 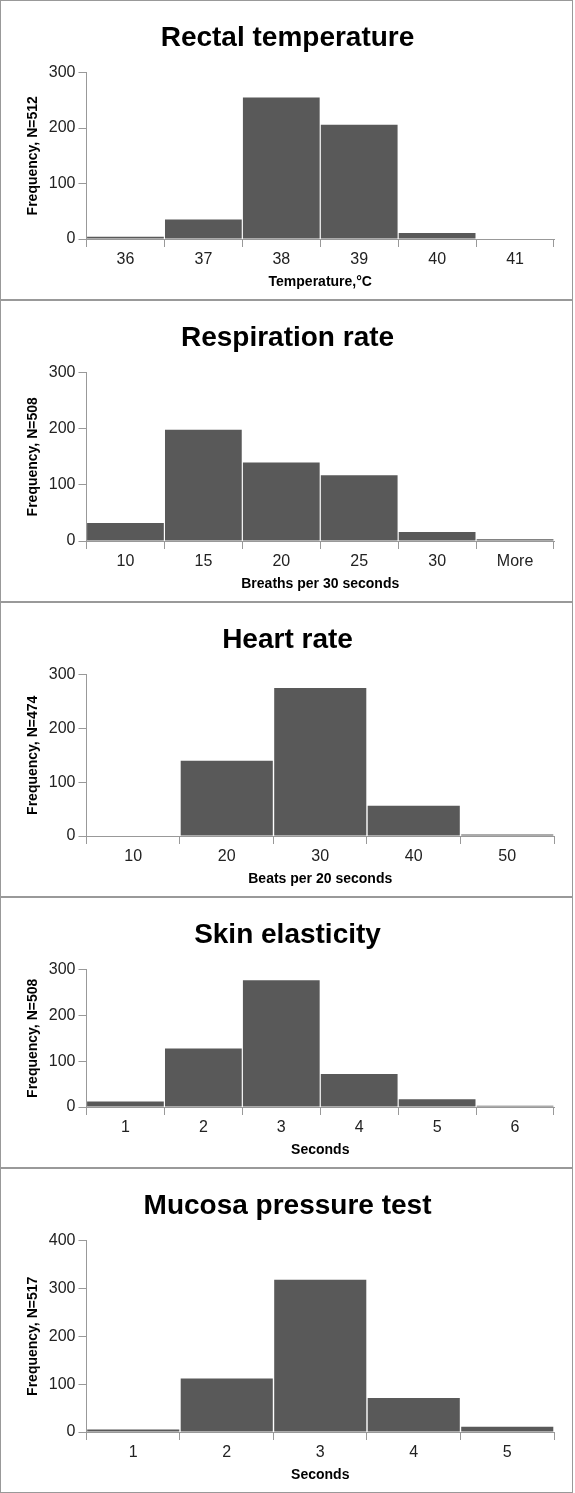 I want to click on x-tick-label: 15, so click(x=203, y=561).